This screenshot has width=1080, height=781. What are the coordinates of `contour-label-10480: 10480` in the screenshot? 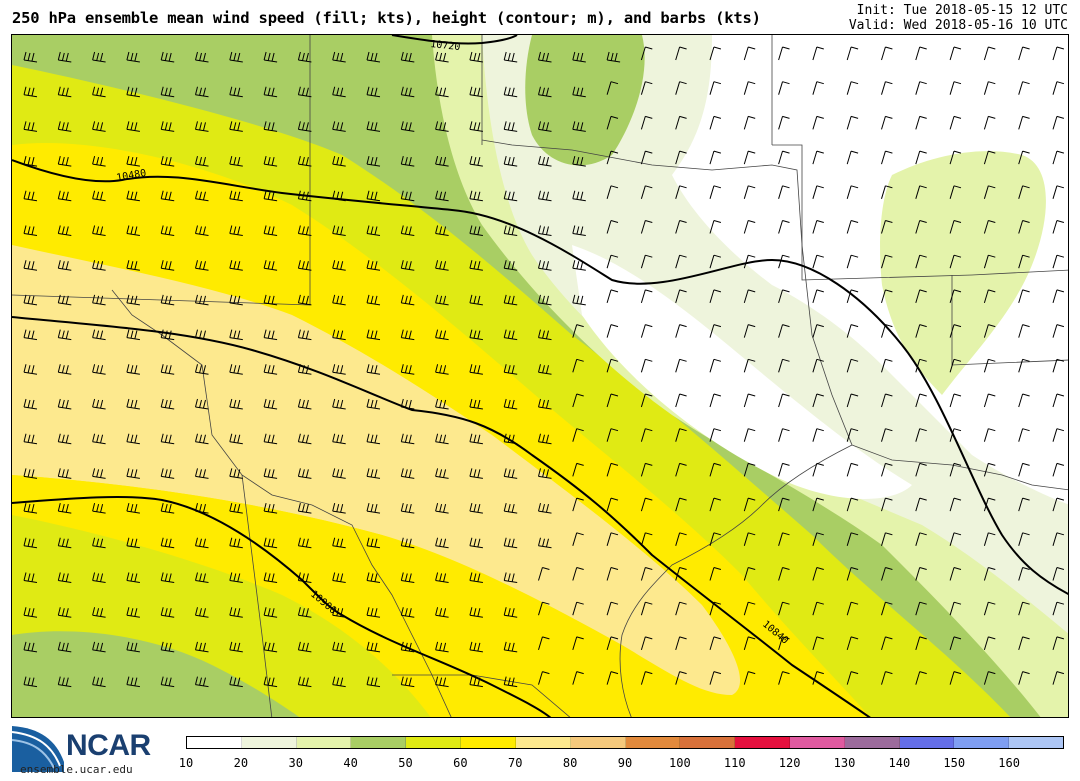 It's located at (132, 176).